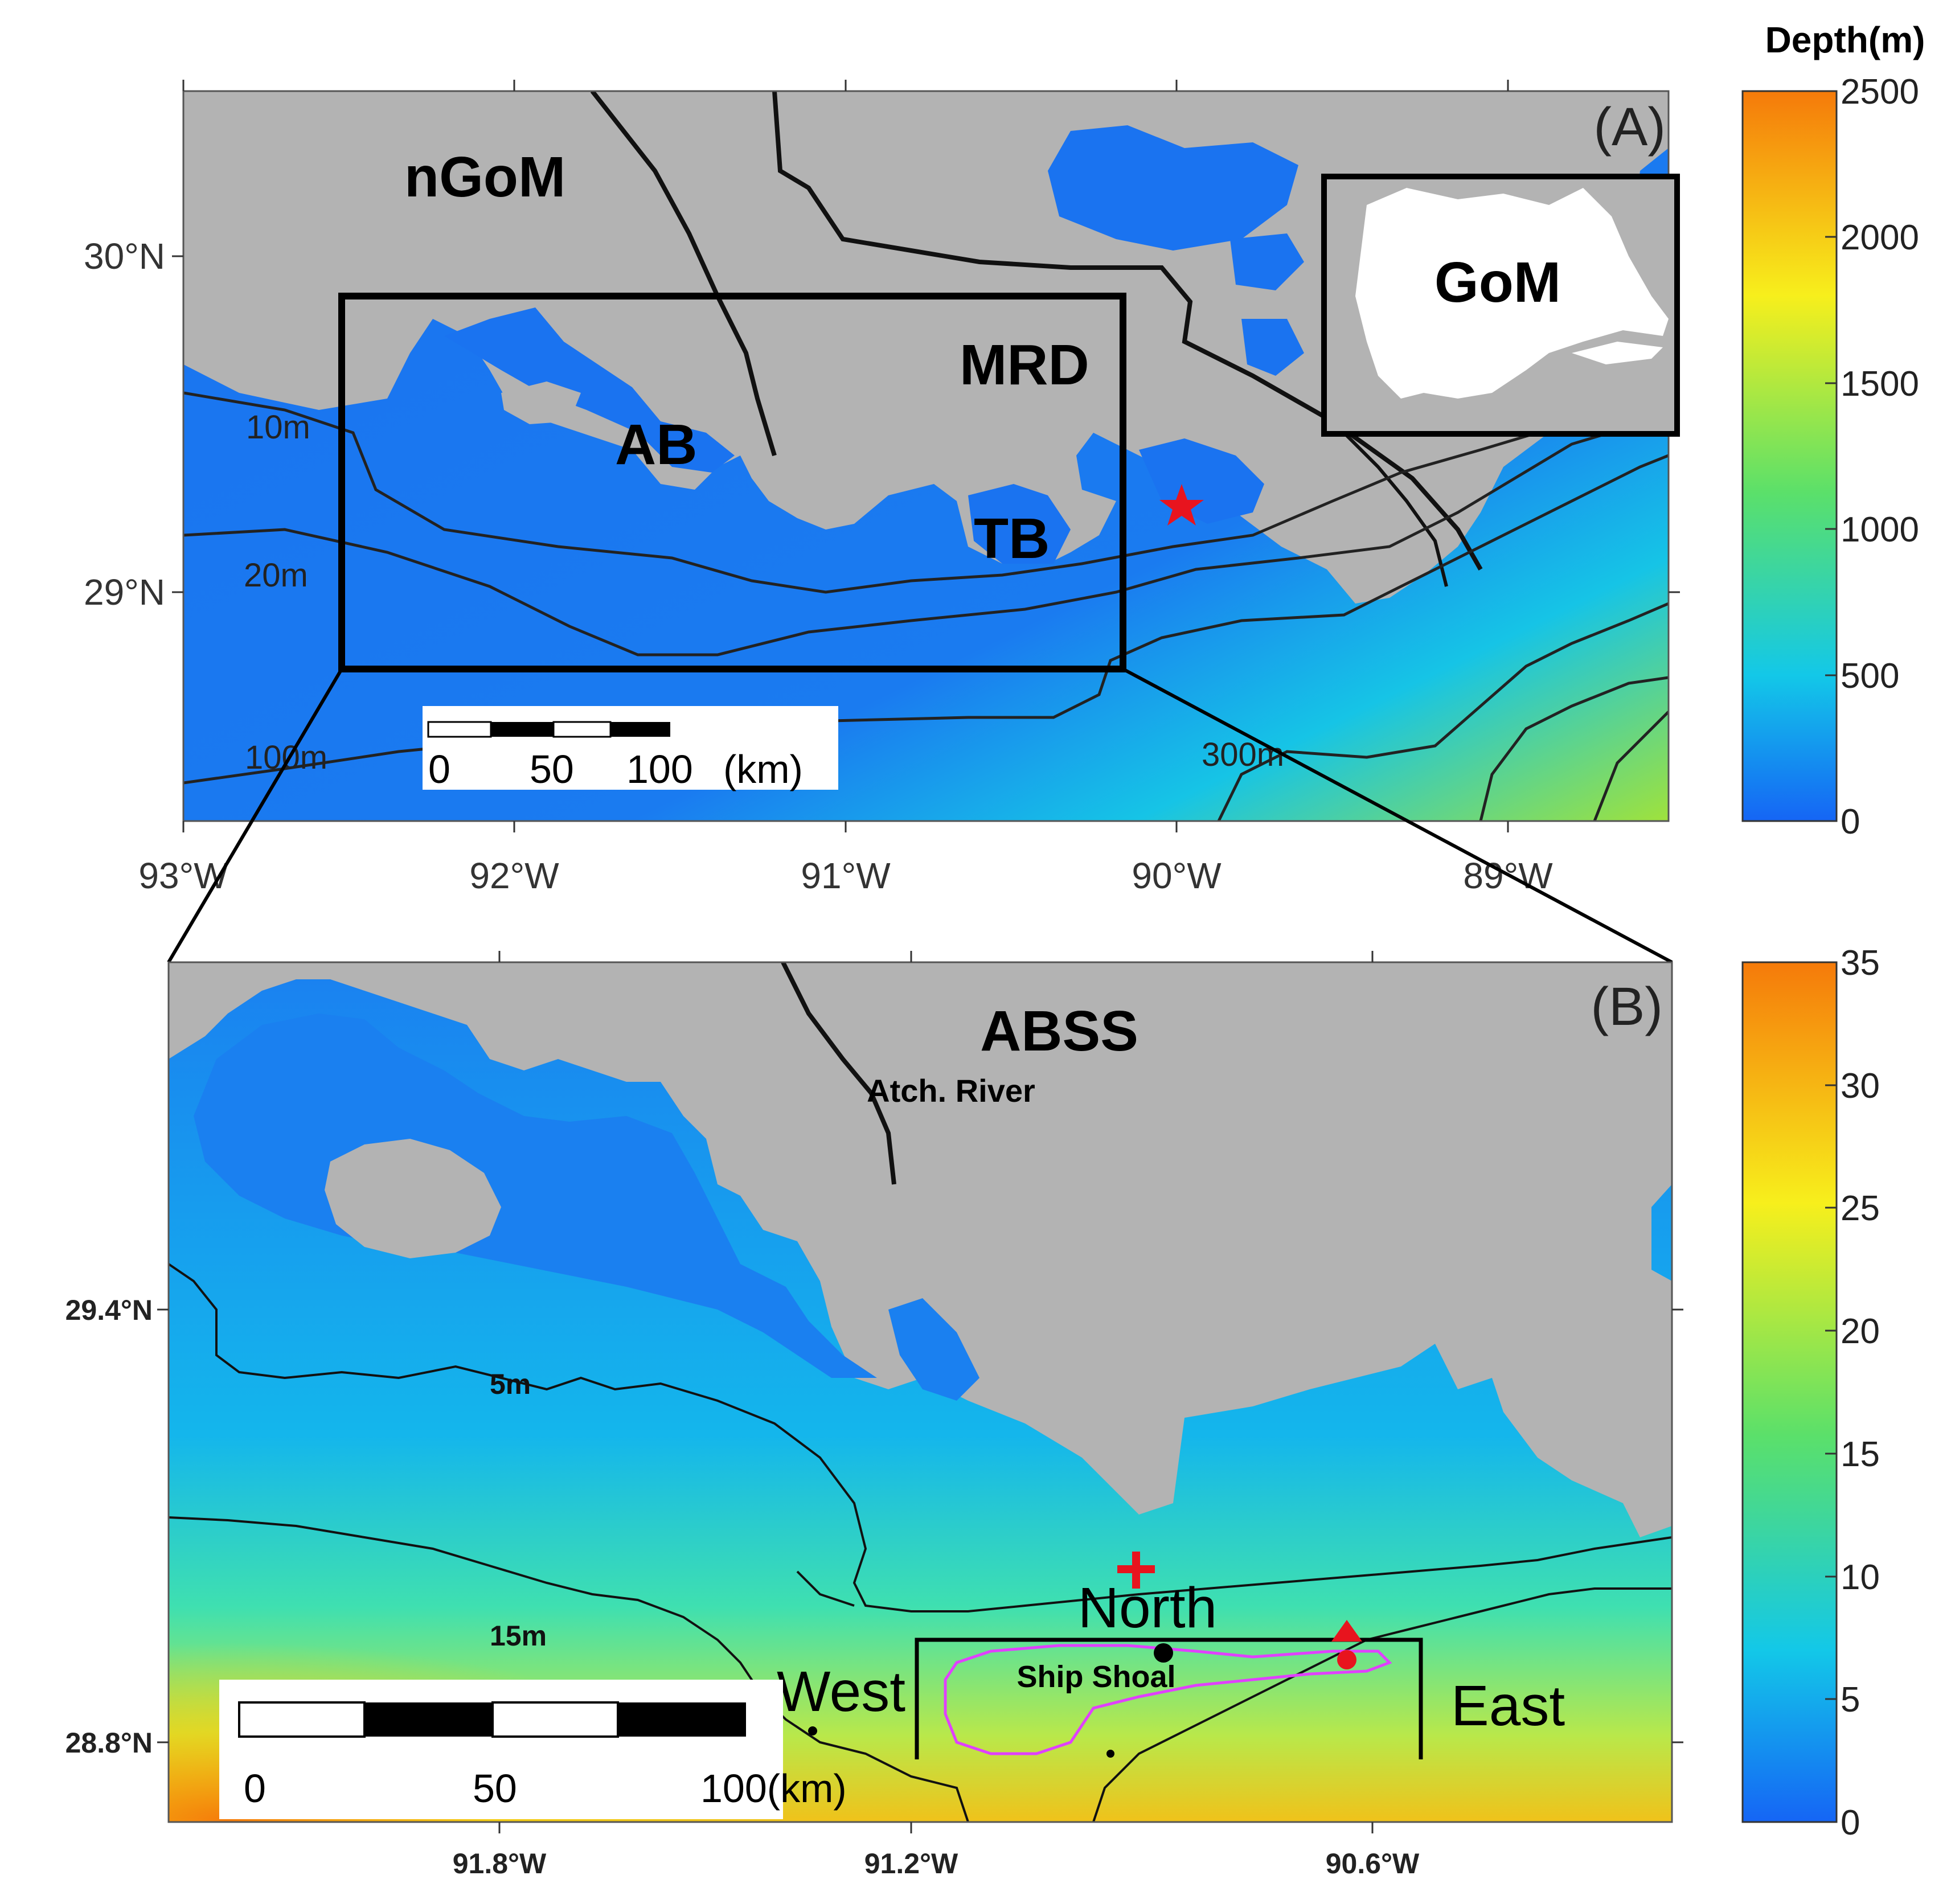 The image size is (1951, 1904). Describe the element at coordinates (1024, 365) in the screenshot. I see `label-mrd: MRD` at that location.